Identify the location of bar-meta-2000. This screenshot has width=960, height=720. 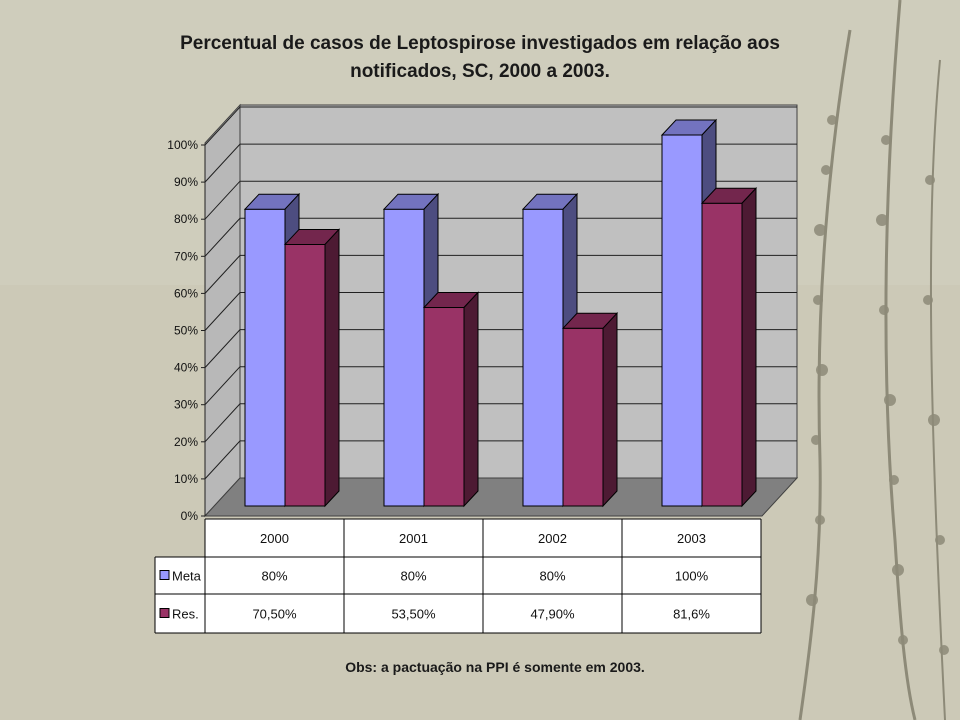
(265, 357).